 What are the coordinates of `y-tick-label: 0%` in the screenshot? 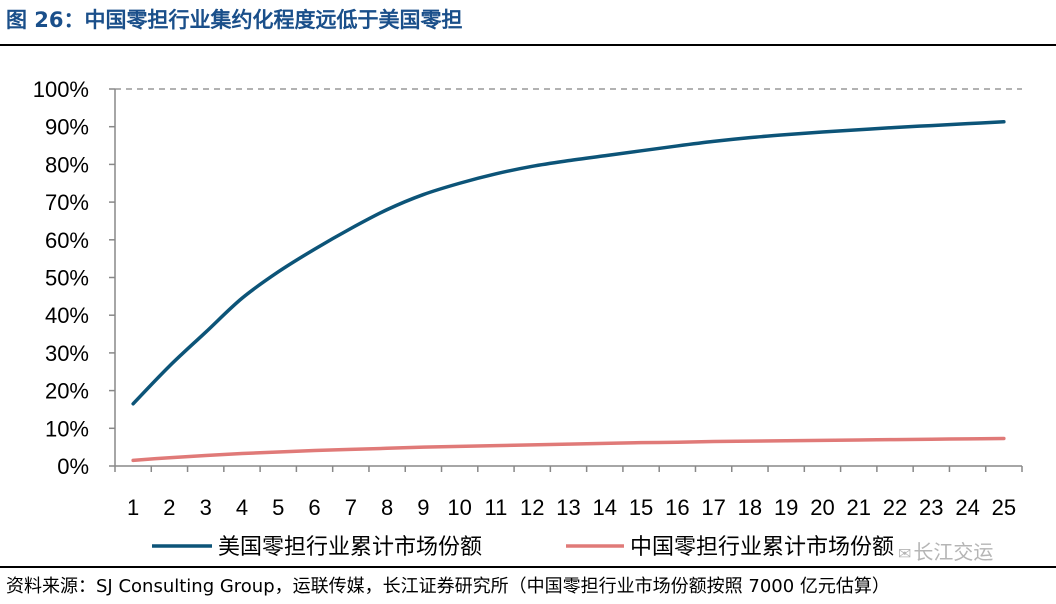 It's located at (73, 466).